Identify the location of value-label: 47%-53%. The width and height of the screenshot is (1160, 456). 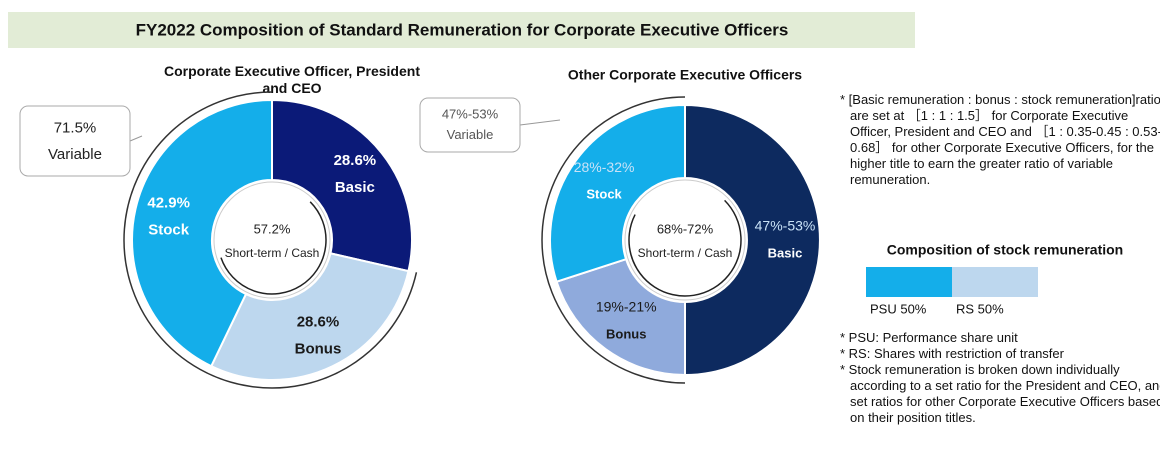
(785, 226).